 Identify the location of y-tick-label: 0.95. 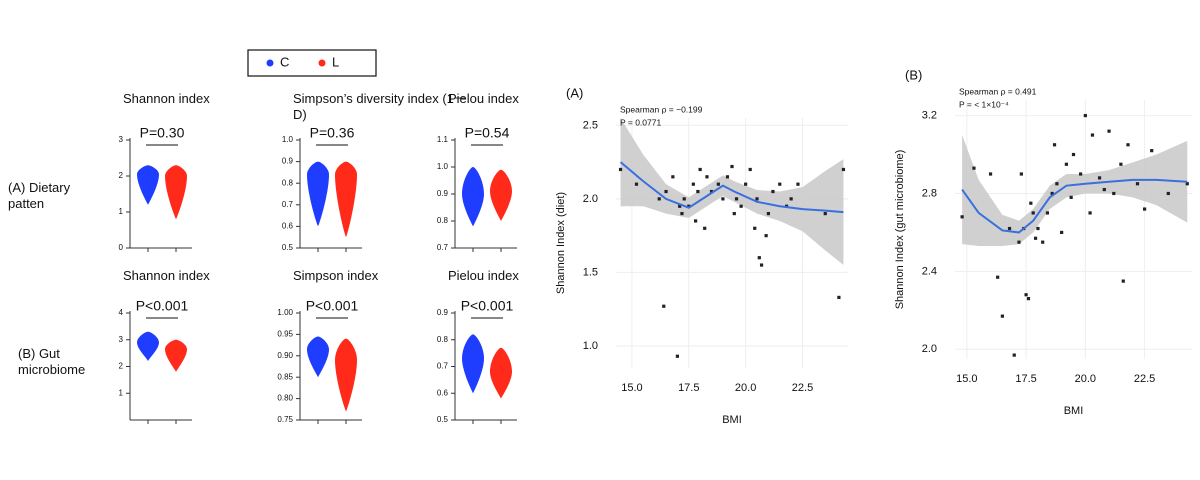
(285, 334).